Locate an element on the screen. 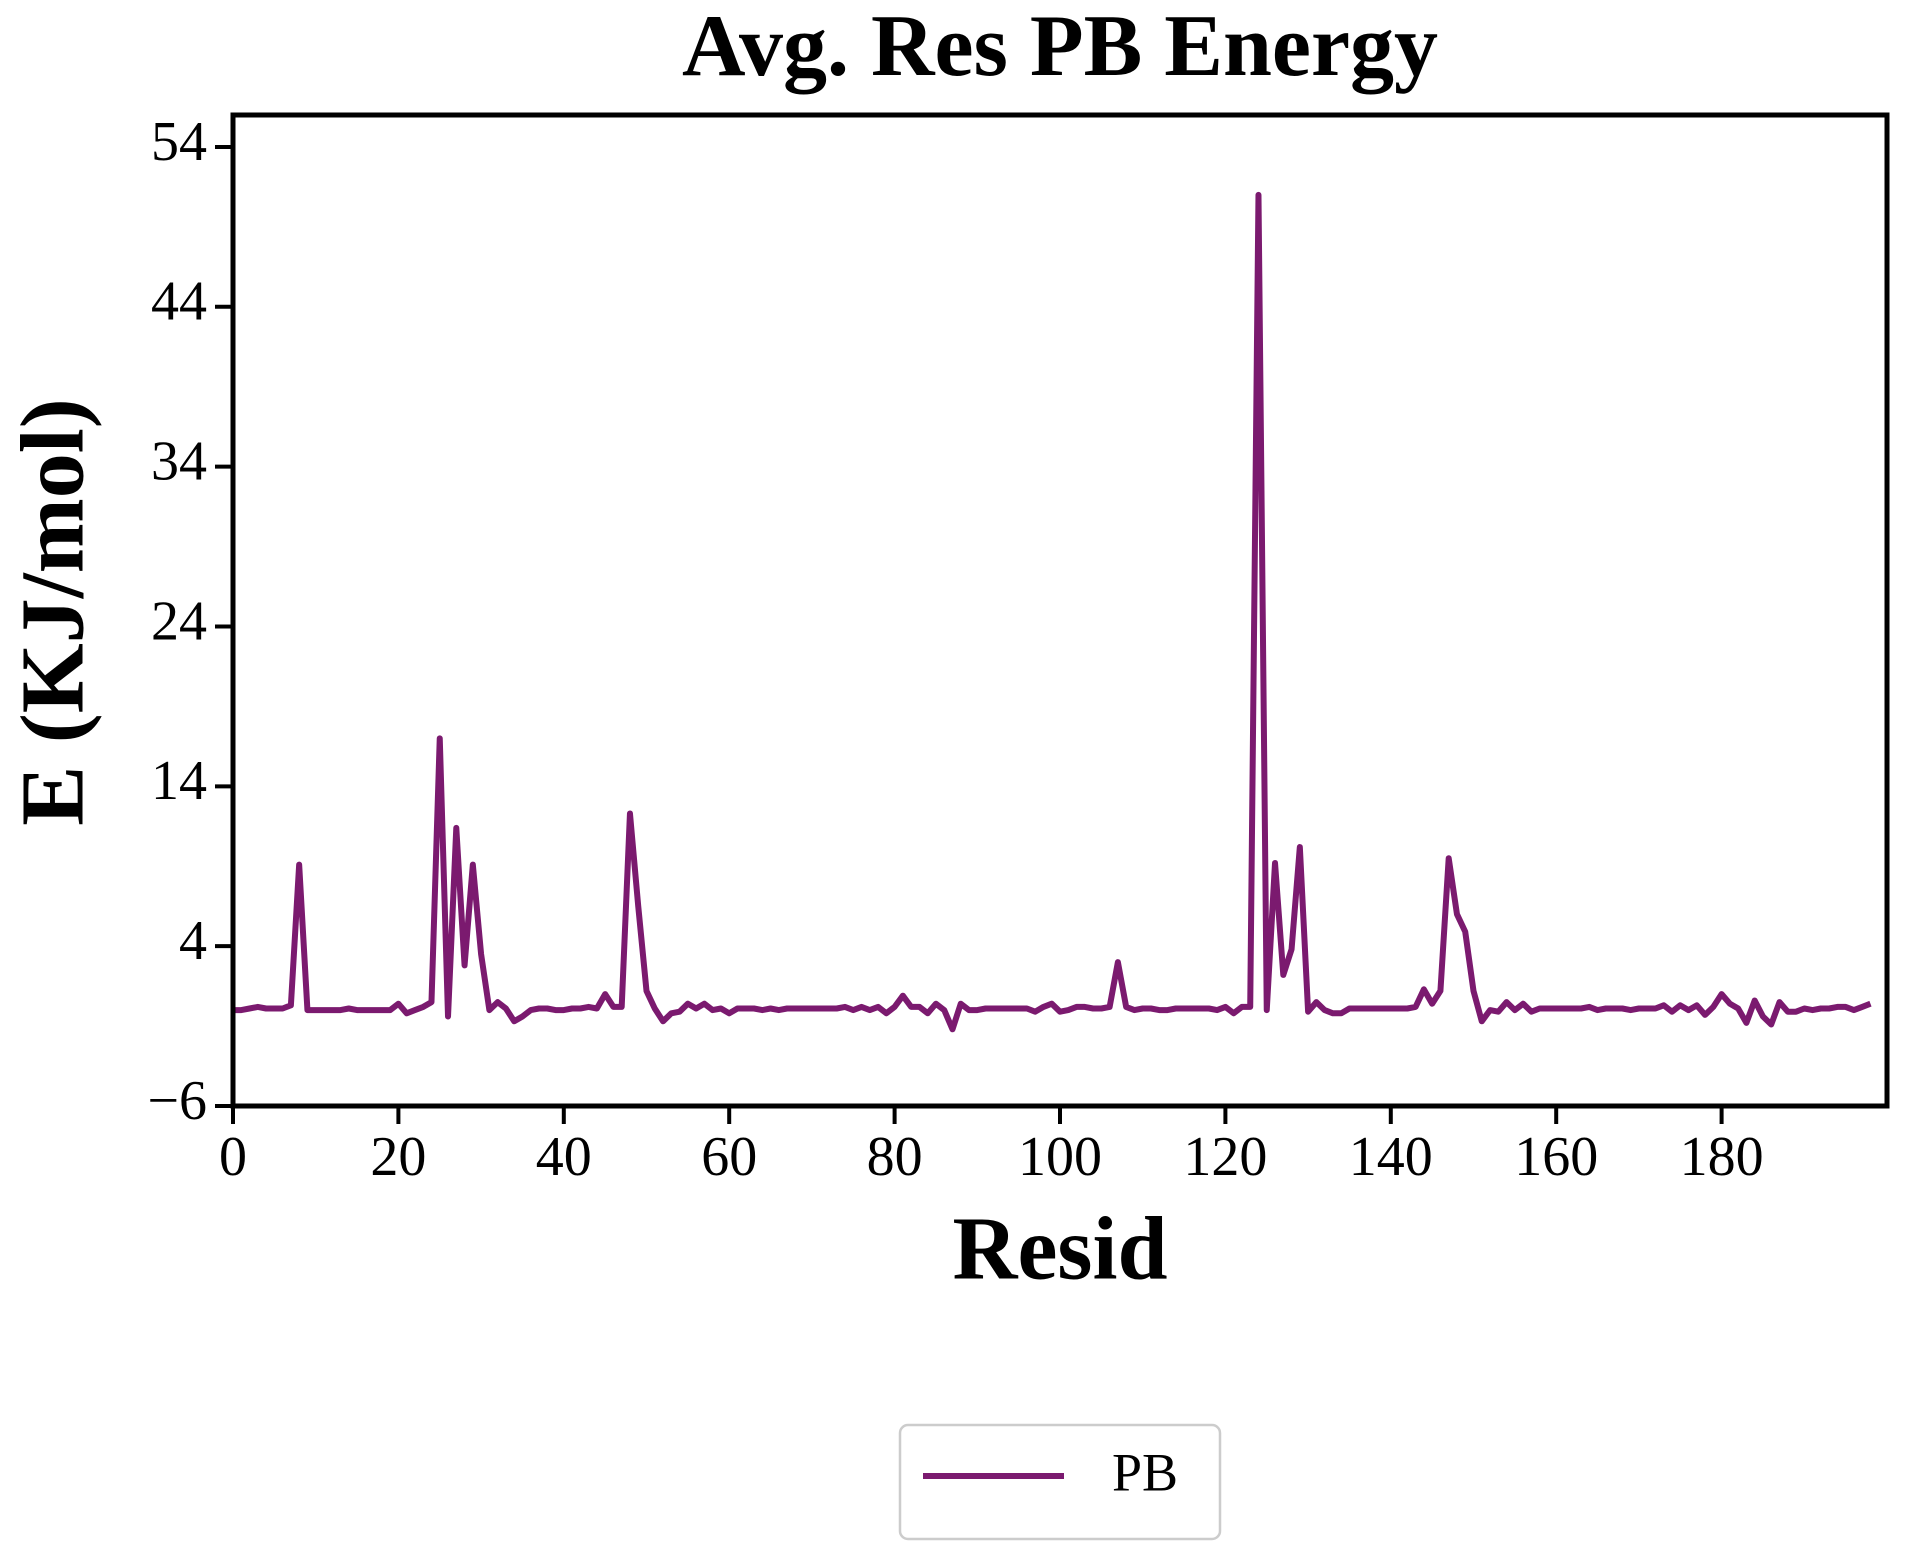  y-tick-label: 14 is located at coordinates (179, 781).